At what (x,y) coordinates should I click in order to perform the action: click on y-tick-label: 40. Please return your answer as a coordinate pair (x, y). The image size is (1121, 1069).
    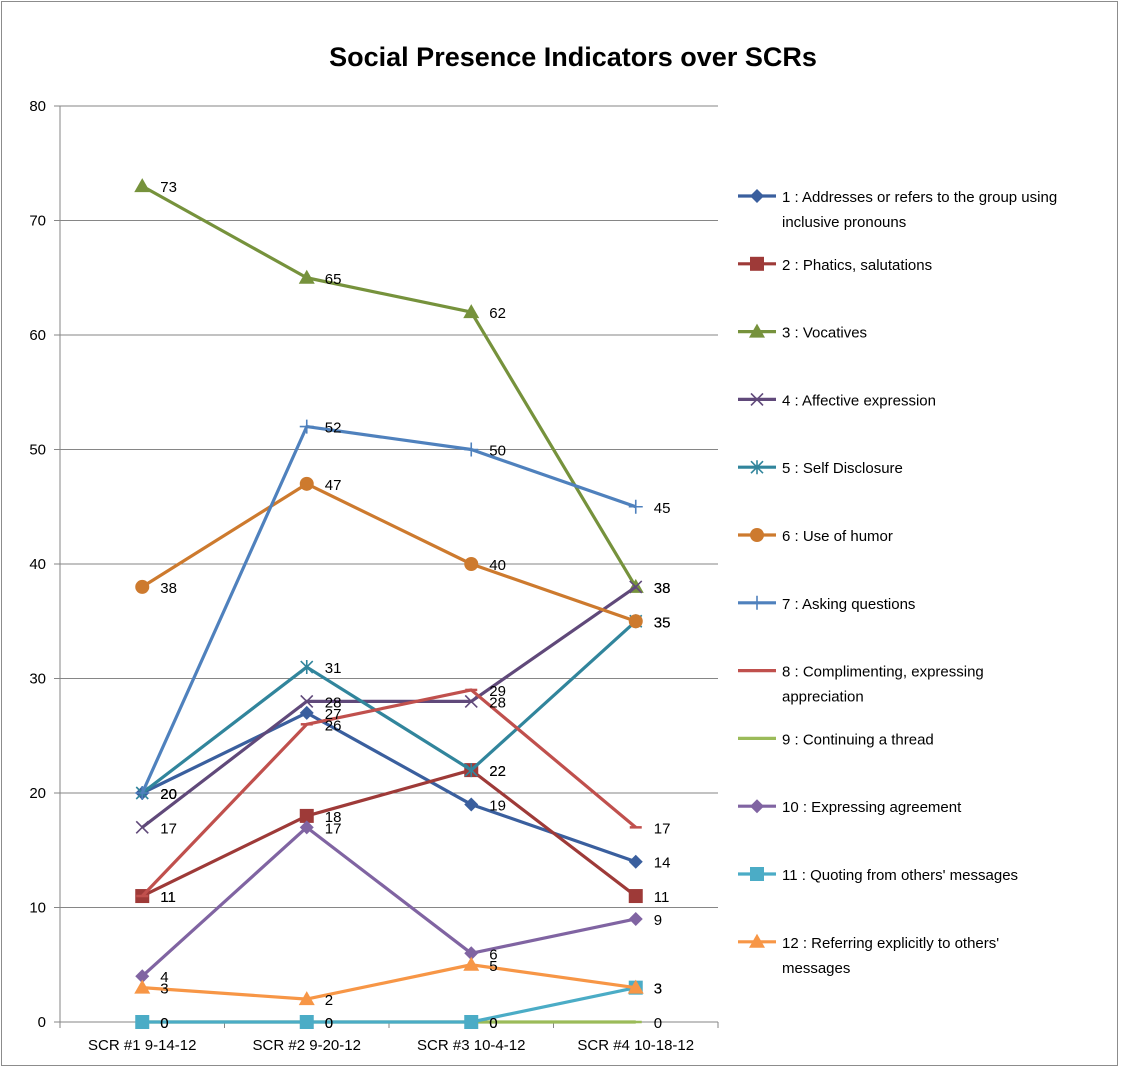
    Looking at the image, I should click on (37, 564).